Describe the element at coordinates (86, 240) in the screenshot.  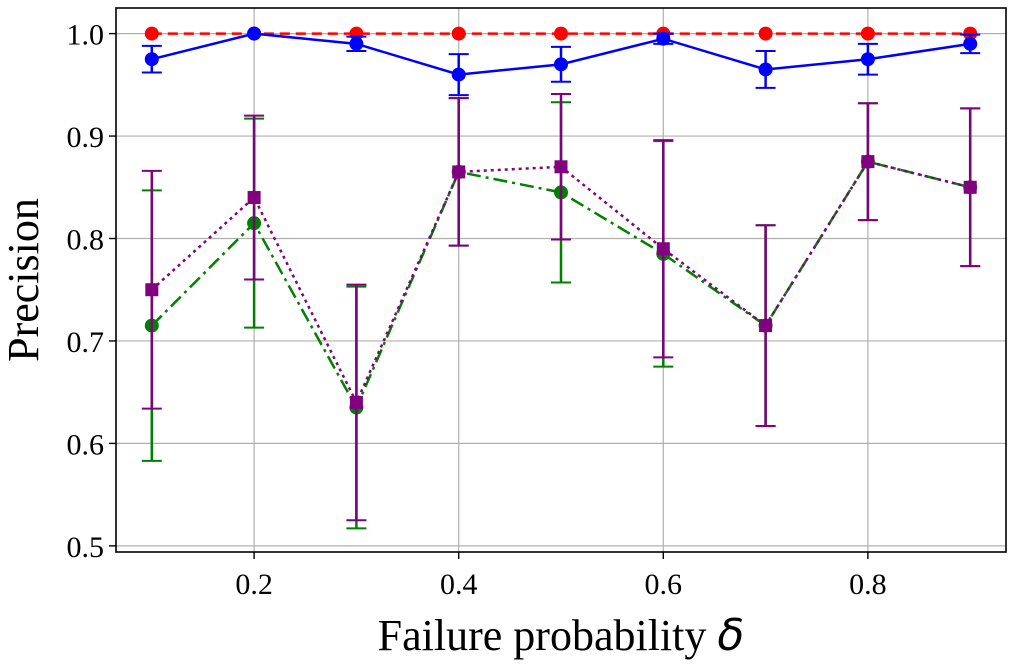
I see `y-tick-label: 0.8` at that location.